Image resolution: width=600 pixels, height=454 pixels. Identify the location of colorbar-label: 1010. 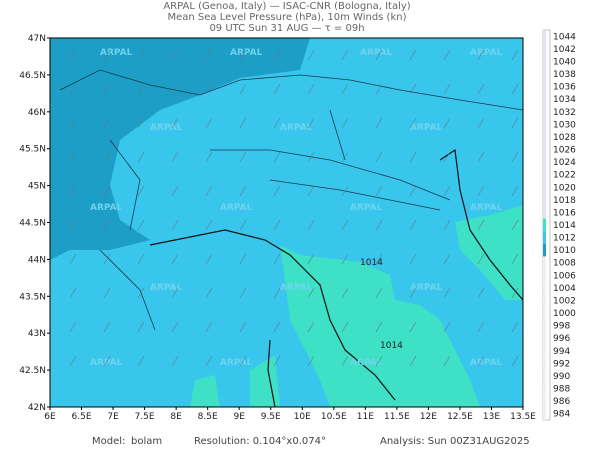
(564, 251).